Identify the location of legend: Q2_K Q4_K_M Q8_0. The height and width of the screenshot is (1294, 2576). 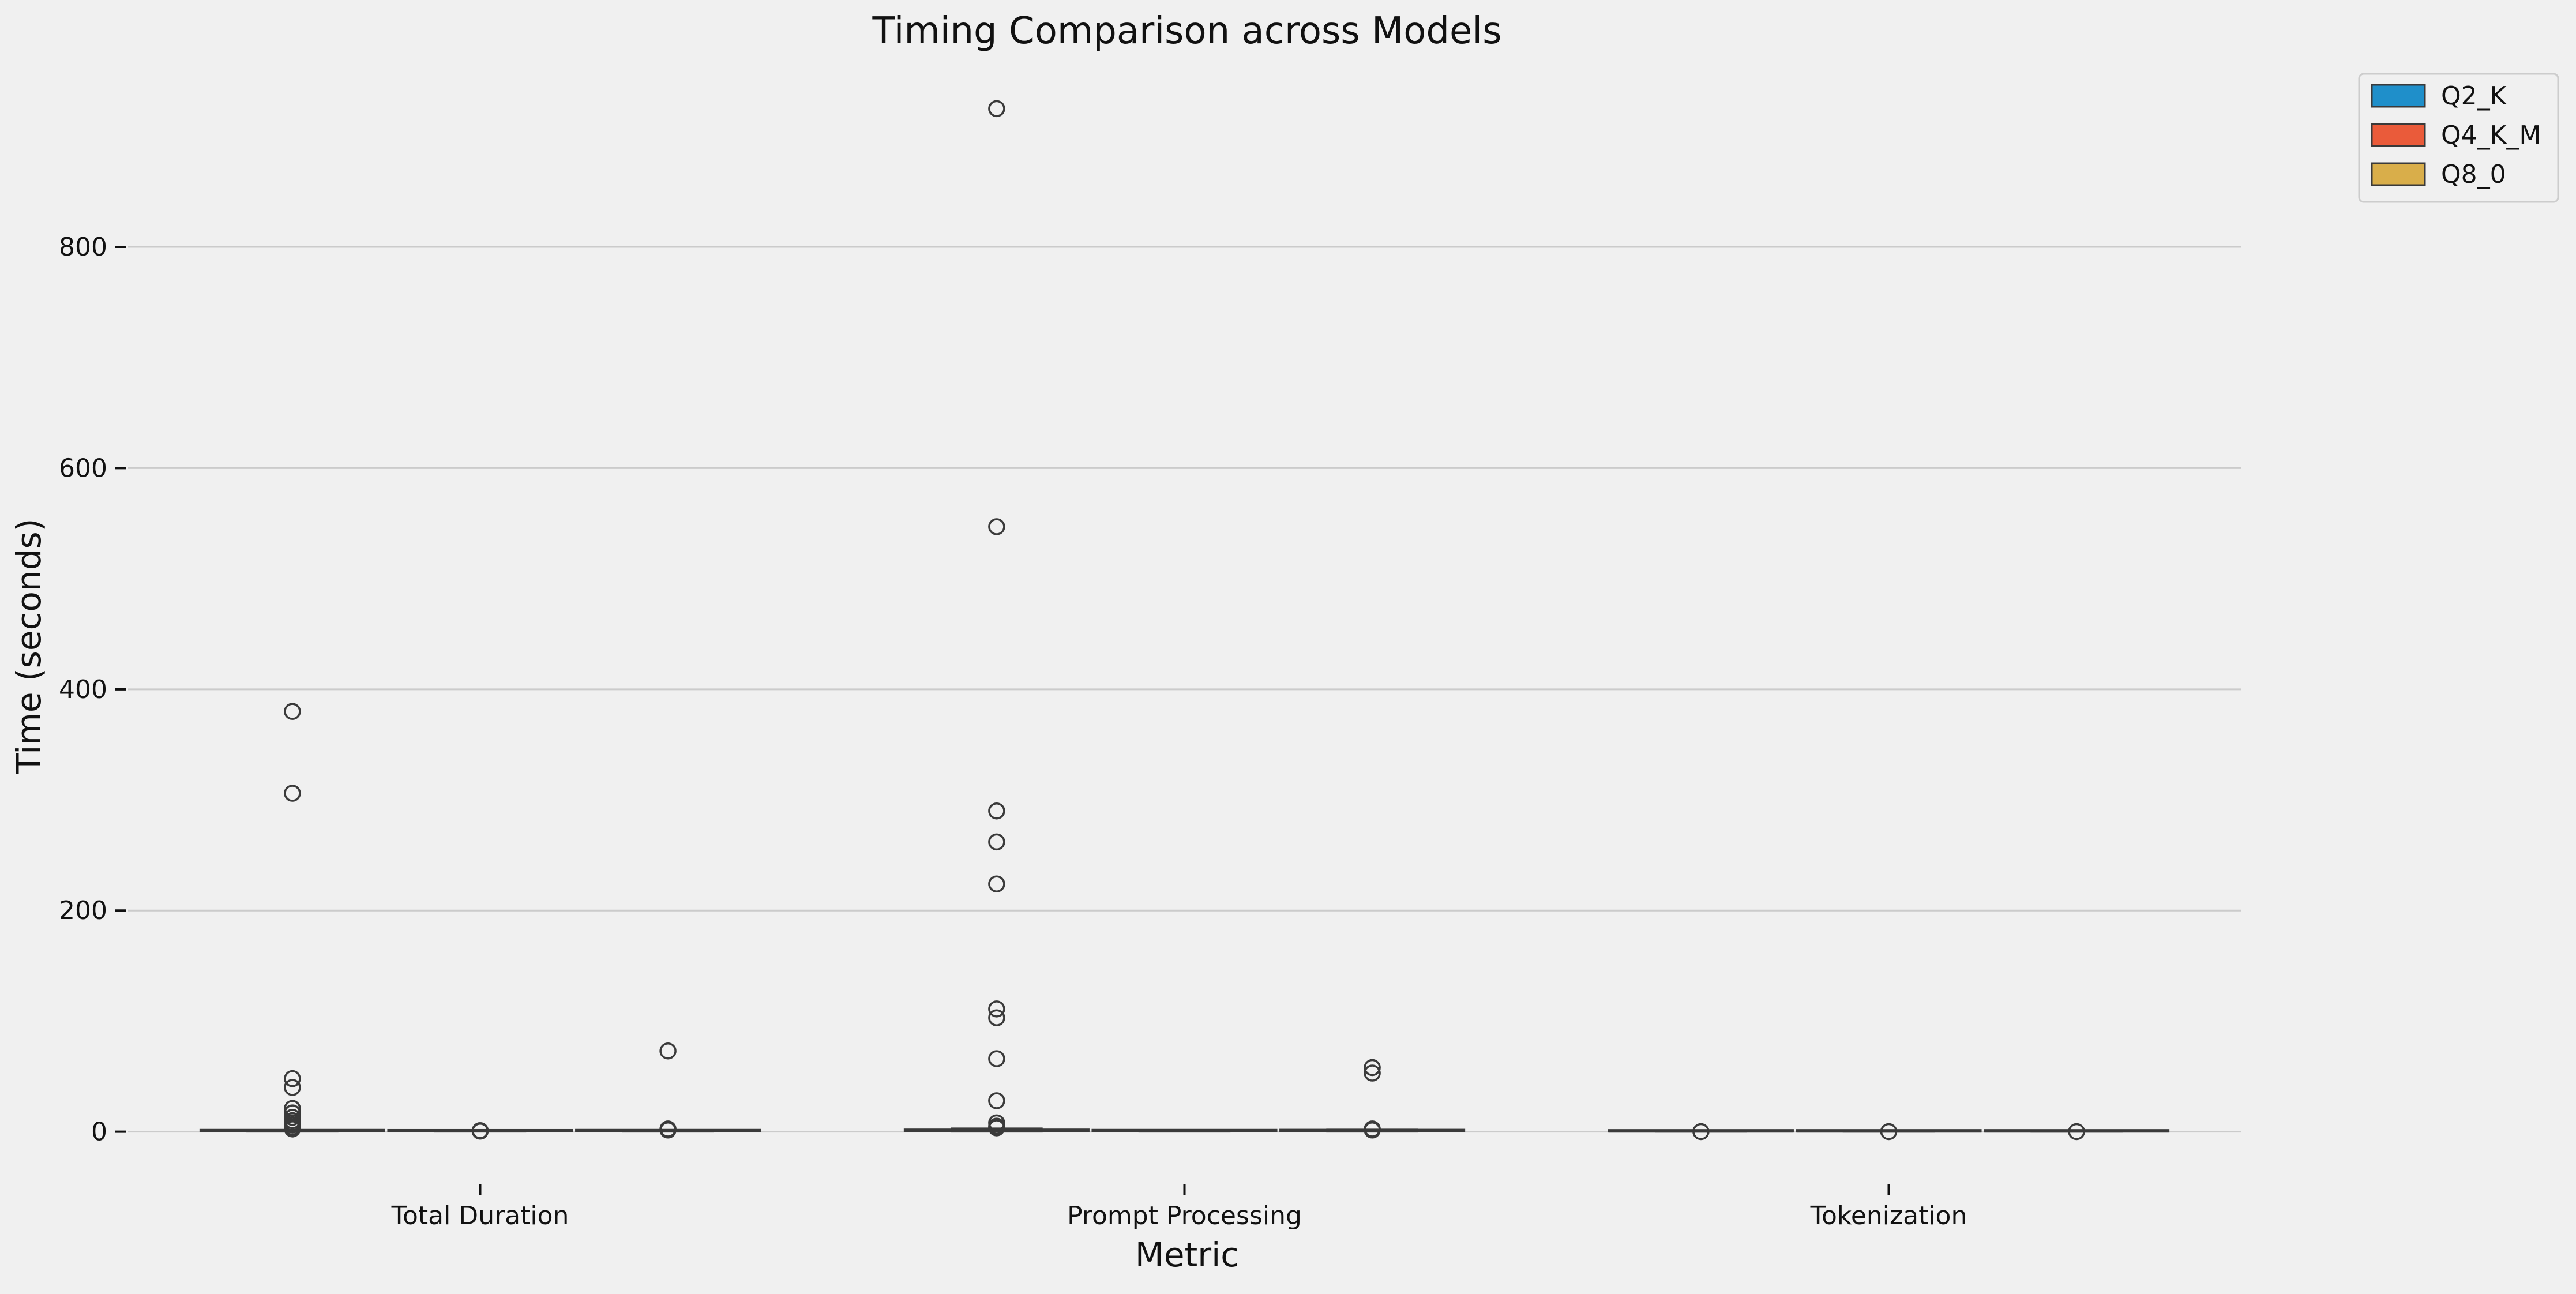
(2458, 138).